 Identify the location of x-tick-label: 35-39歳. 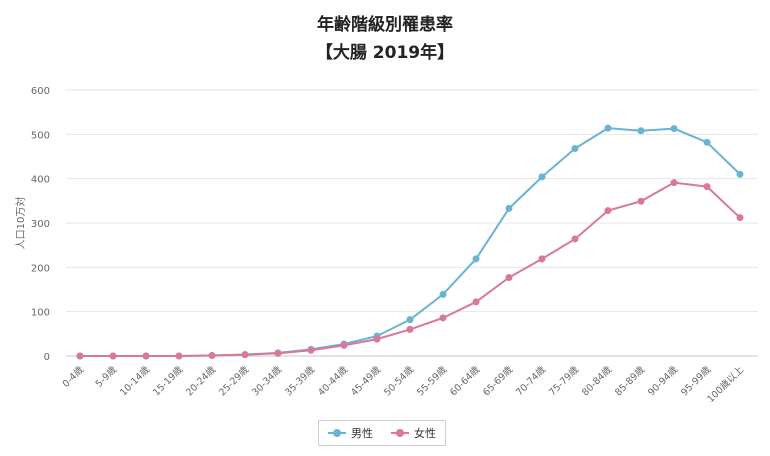
(299, 380).